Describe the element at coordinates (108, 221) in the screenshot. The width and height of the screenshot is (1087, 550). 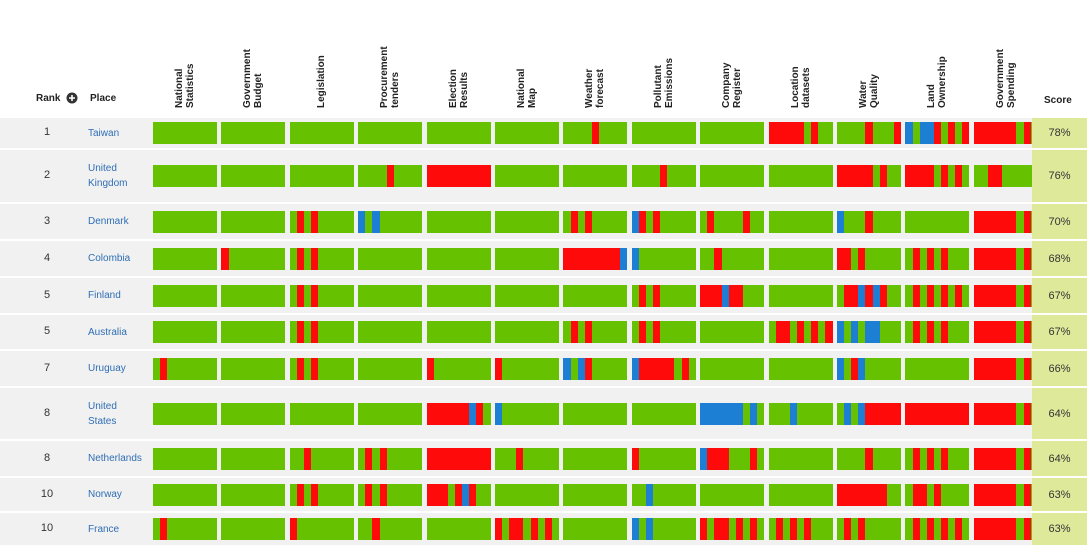
I see `place-link: Denmark` at that location.